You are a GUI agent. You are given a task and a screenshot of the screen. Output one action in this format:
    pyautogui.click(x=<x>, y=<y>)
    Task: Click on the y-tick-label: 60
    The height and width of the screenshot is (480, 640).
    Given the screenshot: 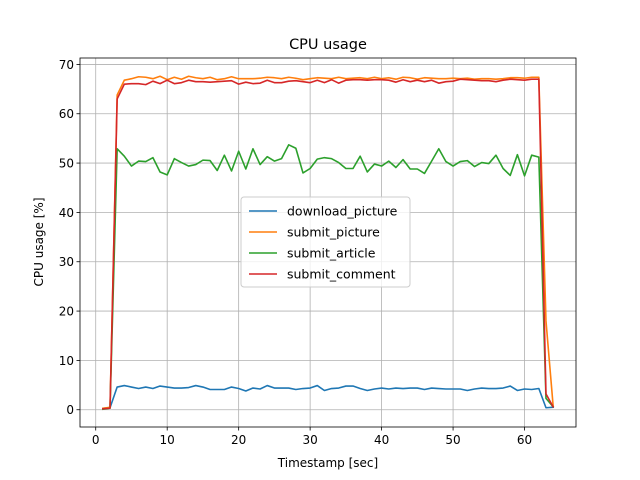 What is the action you would take?
    pyautogui.click(x=66, y=114)
    